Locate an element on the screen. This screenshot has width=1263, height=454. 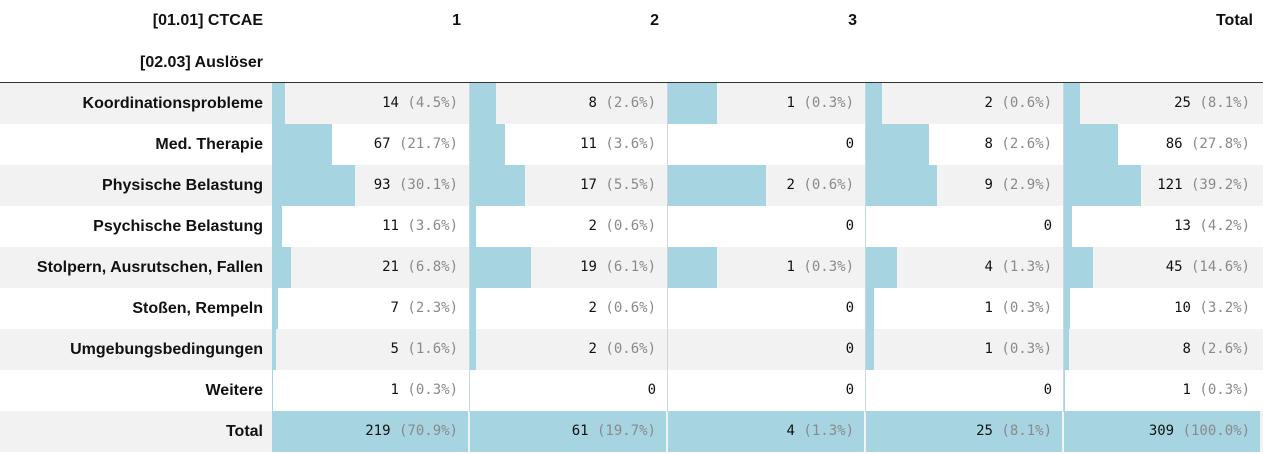
table-cell: 25 (8.1%) is located at coordinates (1162, 103).